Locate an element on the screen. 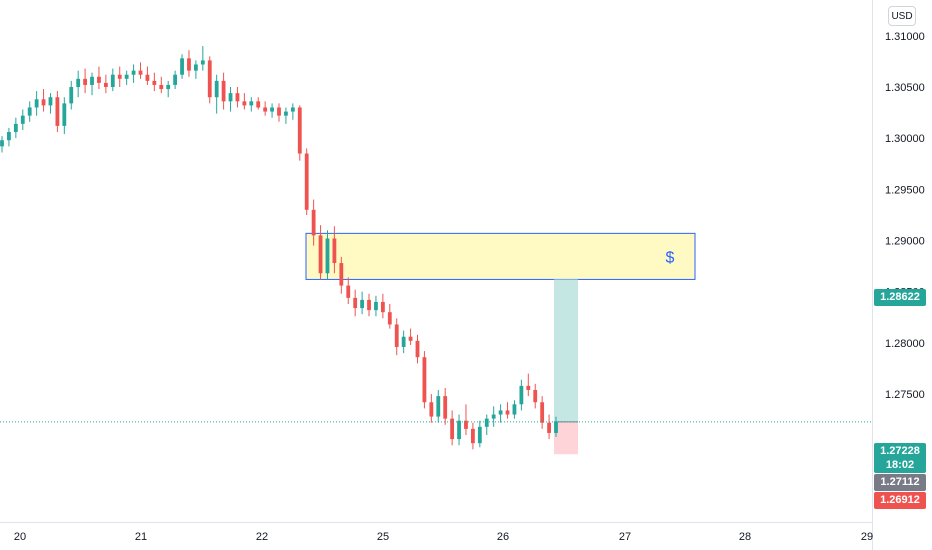  time-tick-label: 26 is located at coordinates (503, 537).